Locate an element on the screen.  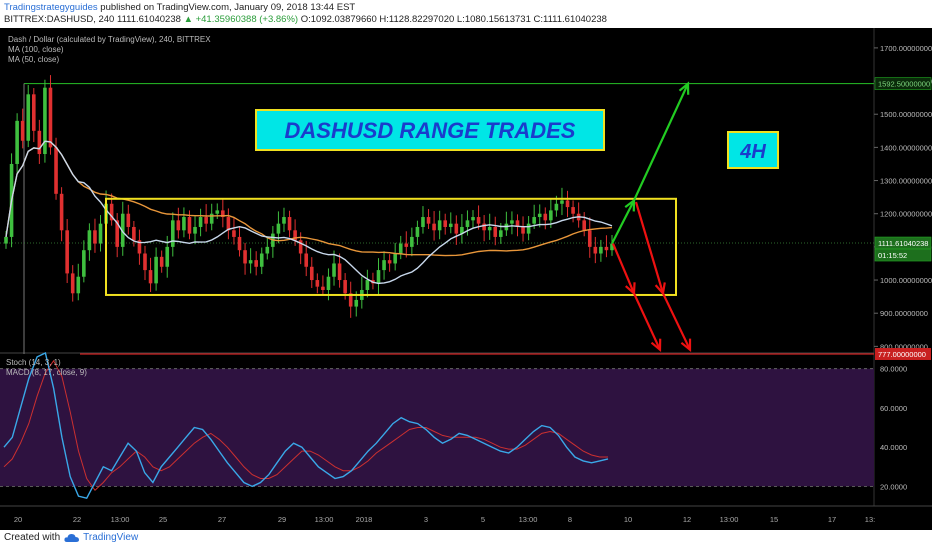
low-price-label: 777.00000000 is located at coordinates (902, 354).